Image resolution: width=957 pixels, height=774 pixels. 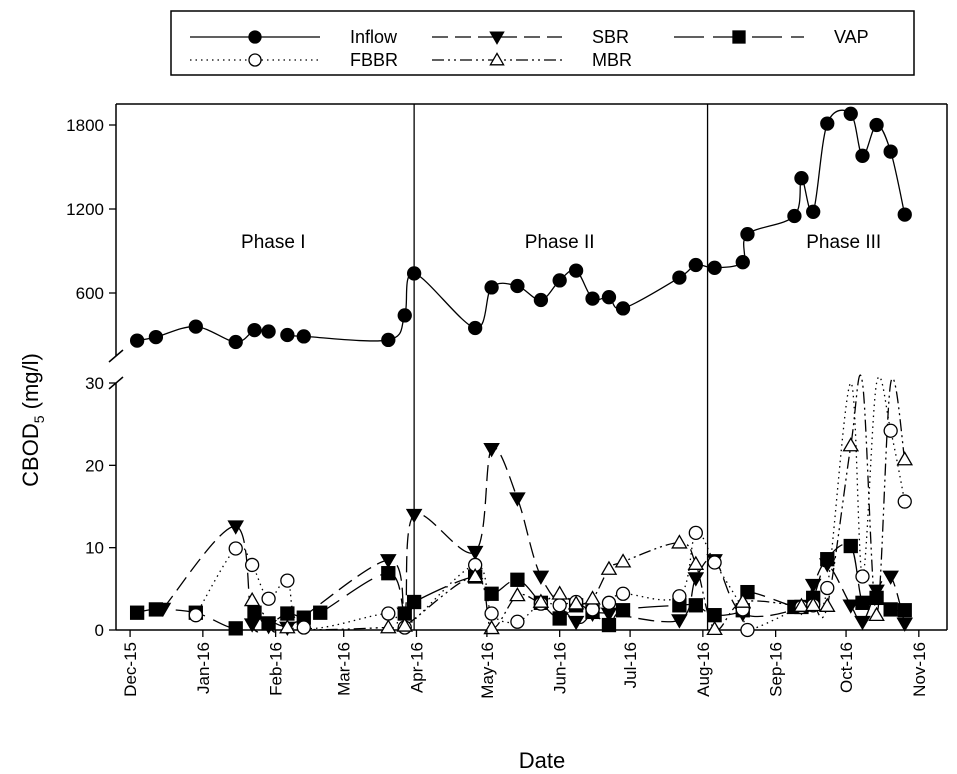 I want to click on x-tick-label-Nov-16: Nov-16, so click(x=919, y=669).